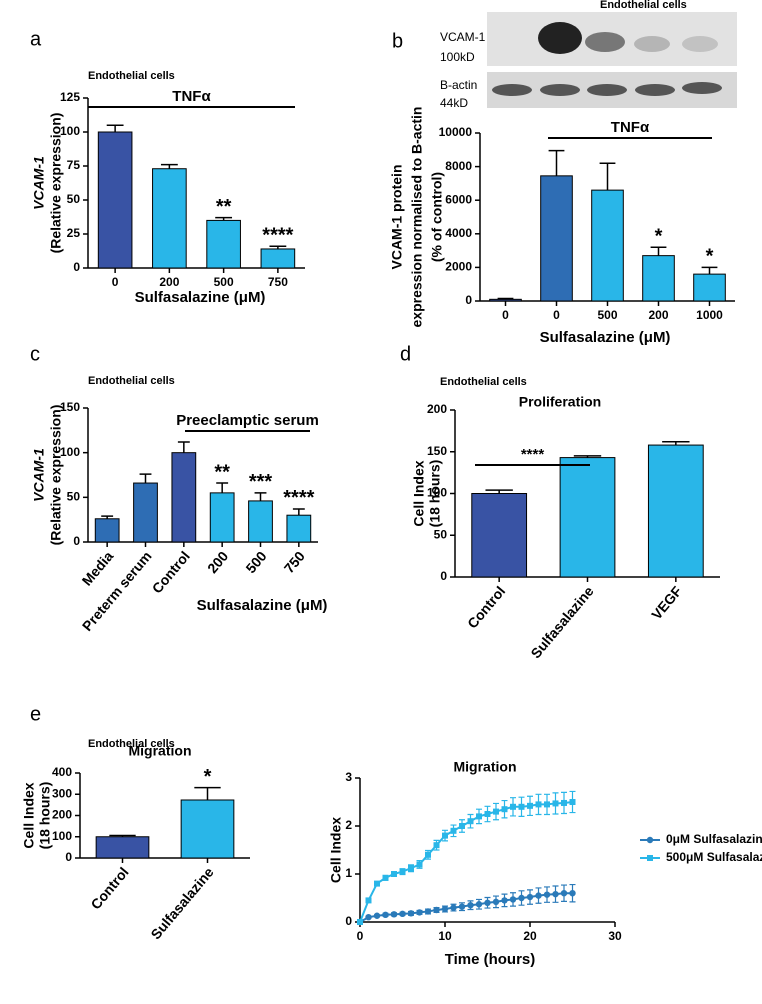 The width and height of the screenshot is (762, 1004). What do you see at coordinates (35, 354) in the screenshot?
I see `panel-label: c` at bounding box center [35, 354].